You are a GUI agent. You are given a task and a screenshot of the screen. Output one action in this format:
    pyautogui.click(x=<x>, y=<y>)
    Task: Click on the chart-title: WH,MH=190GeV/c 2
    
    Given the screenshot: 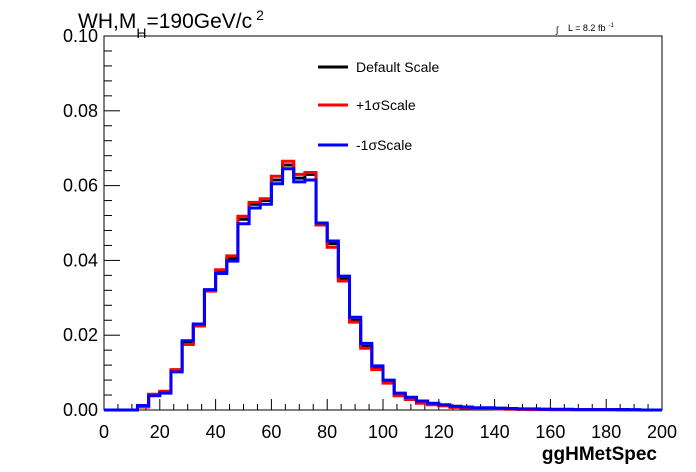 What is the action you would take?
    pyautogui.click(x=171, y=24)
    